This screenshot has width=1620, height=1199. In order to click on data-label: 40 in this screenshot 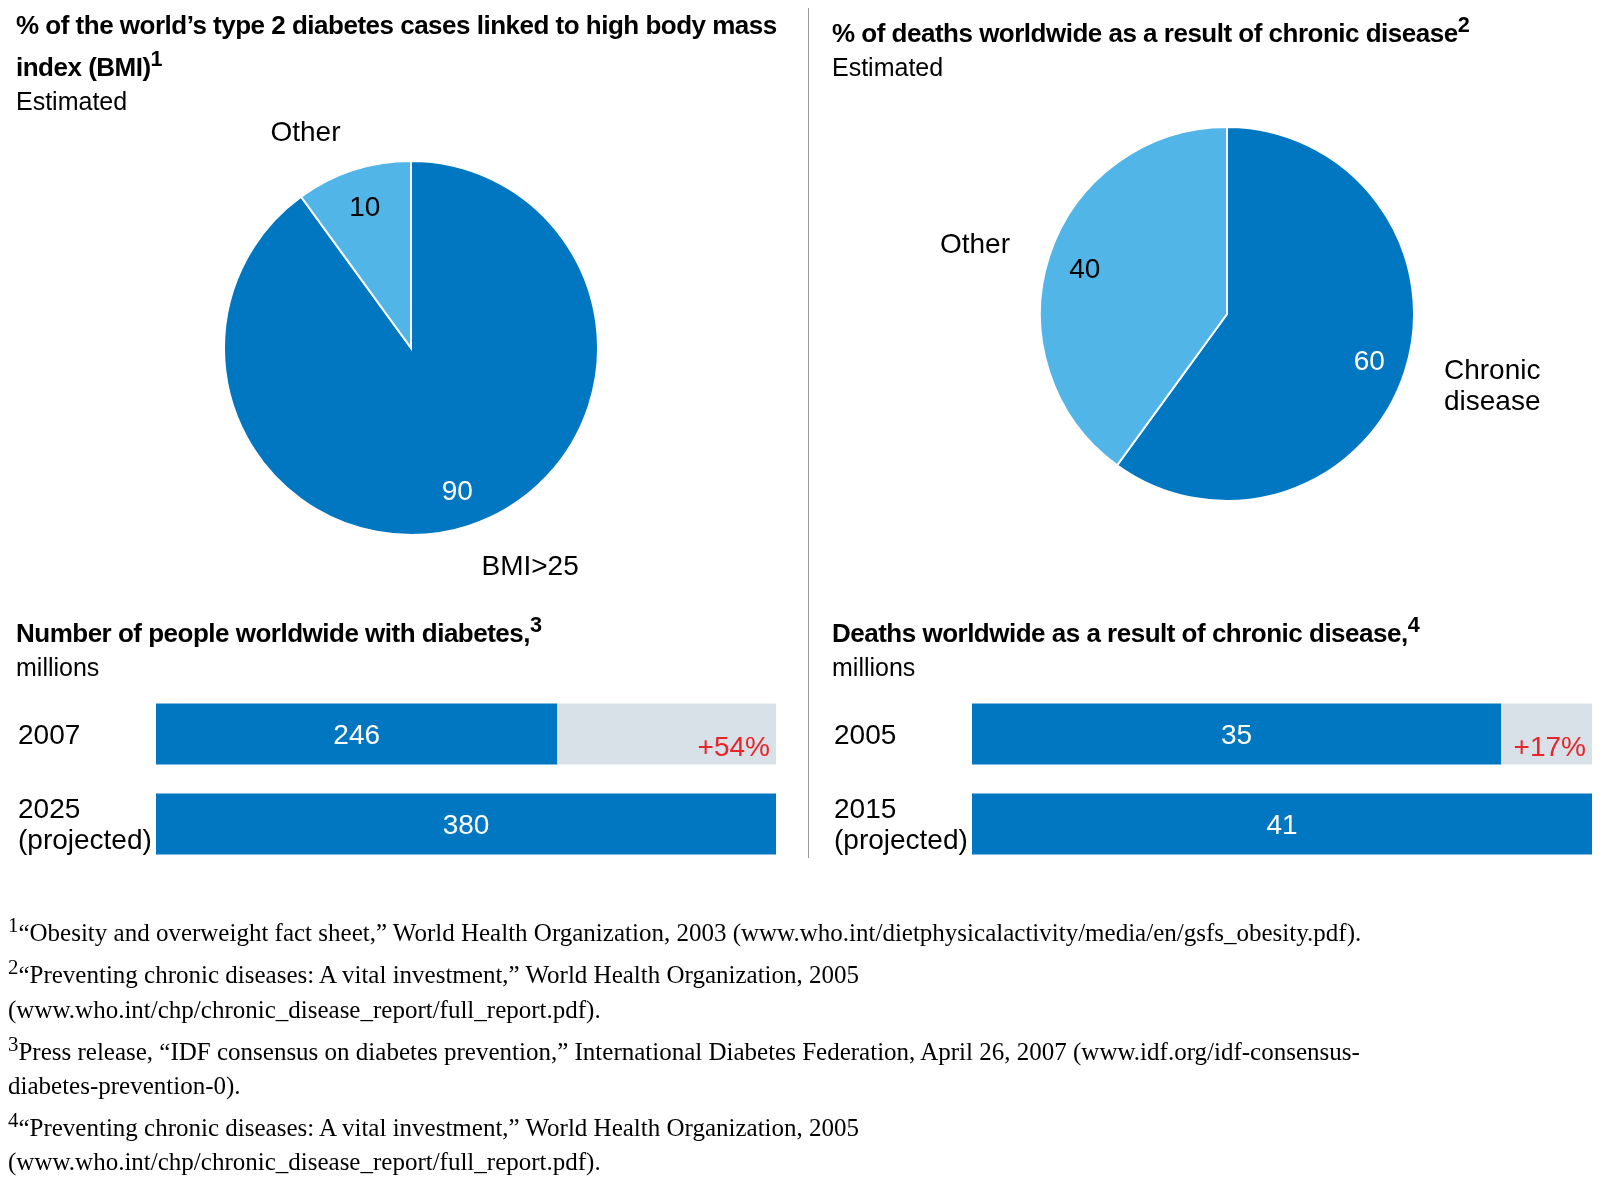, I will do `click(1085, 268)`.